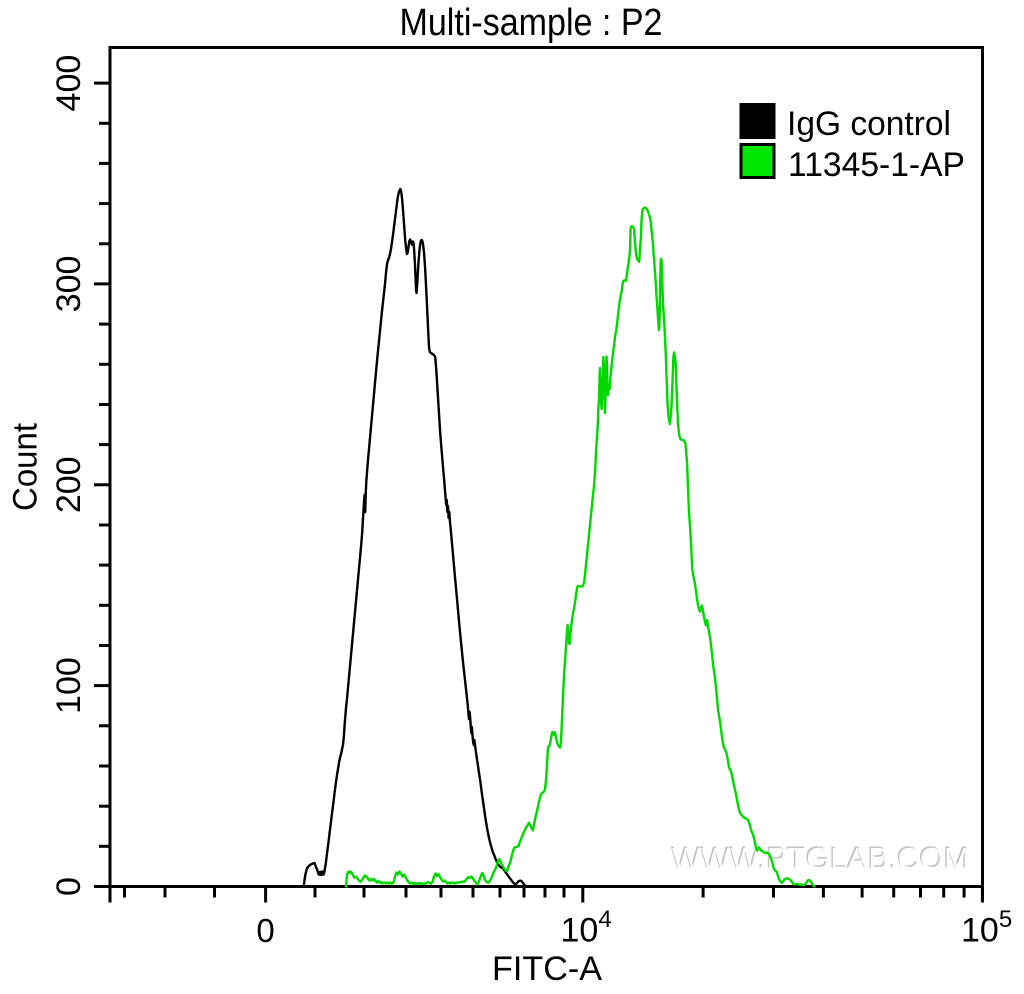 Image resolution: width=1024 pixels, height=994 pixels. I want to click on svg-text: FITC-A, so click(547, 969).